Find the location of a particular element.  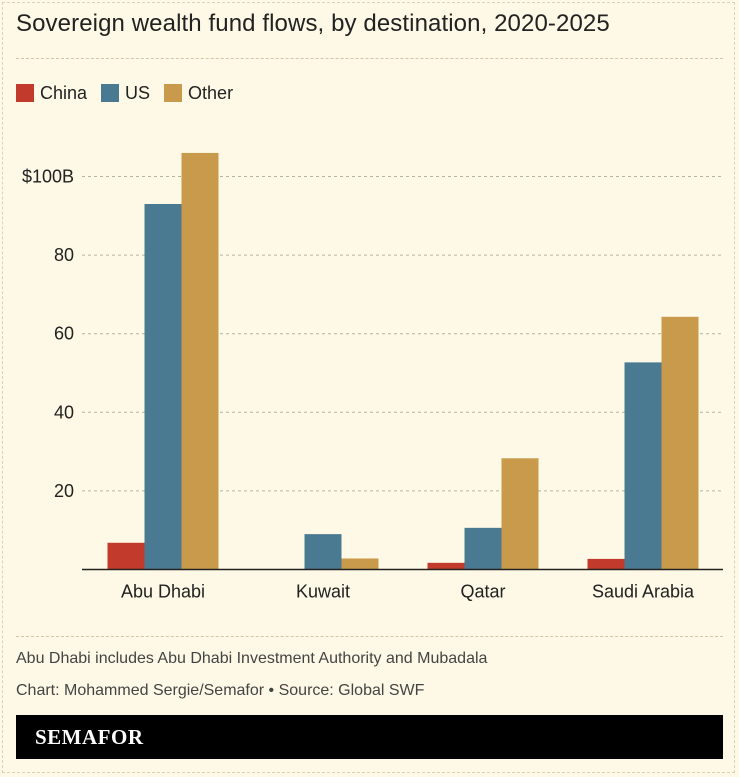

bar-us-qatar is located at coordinates (483, 548).